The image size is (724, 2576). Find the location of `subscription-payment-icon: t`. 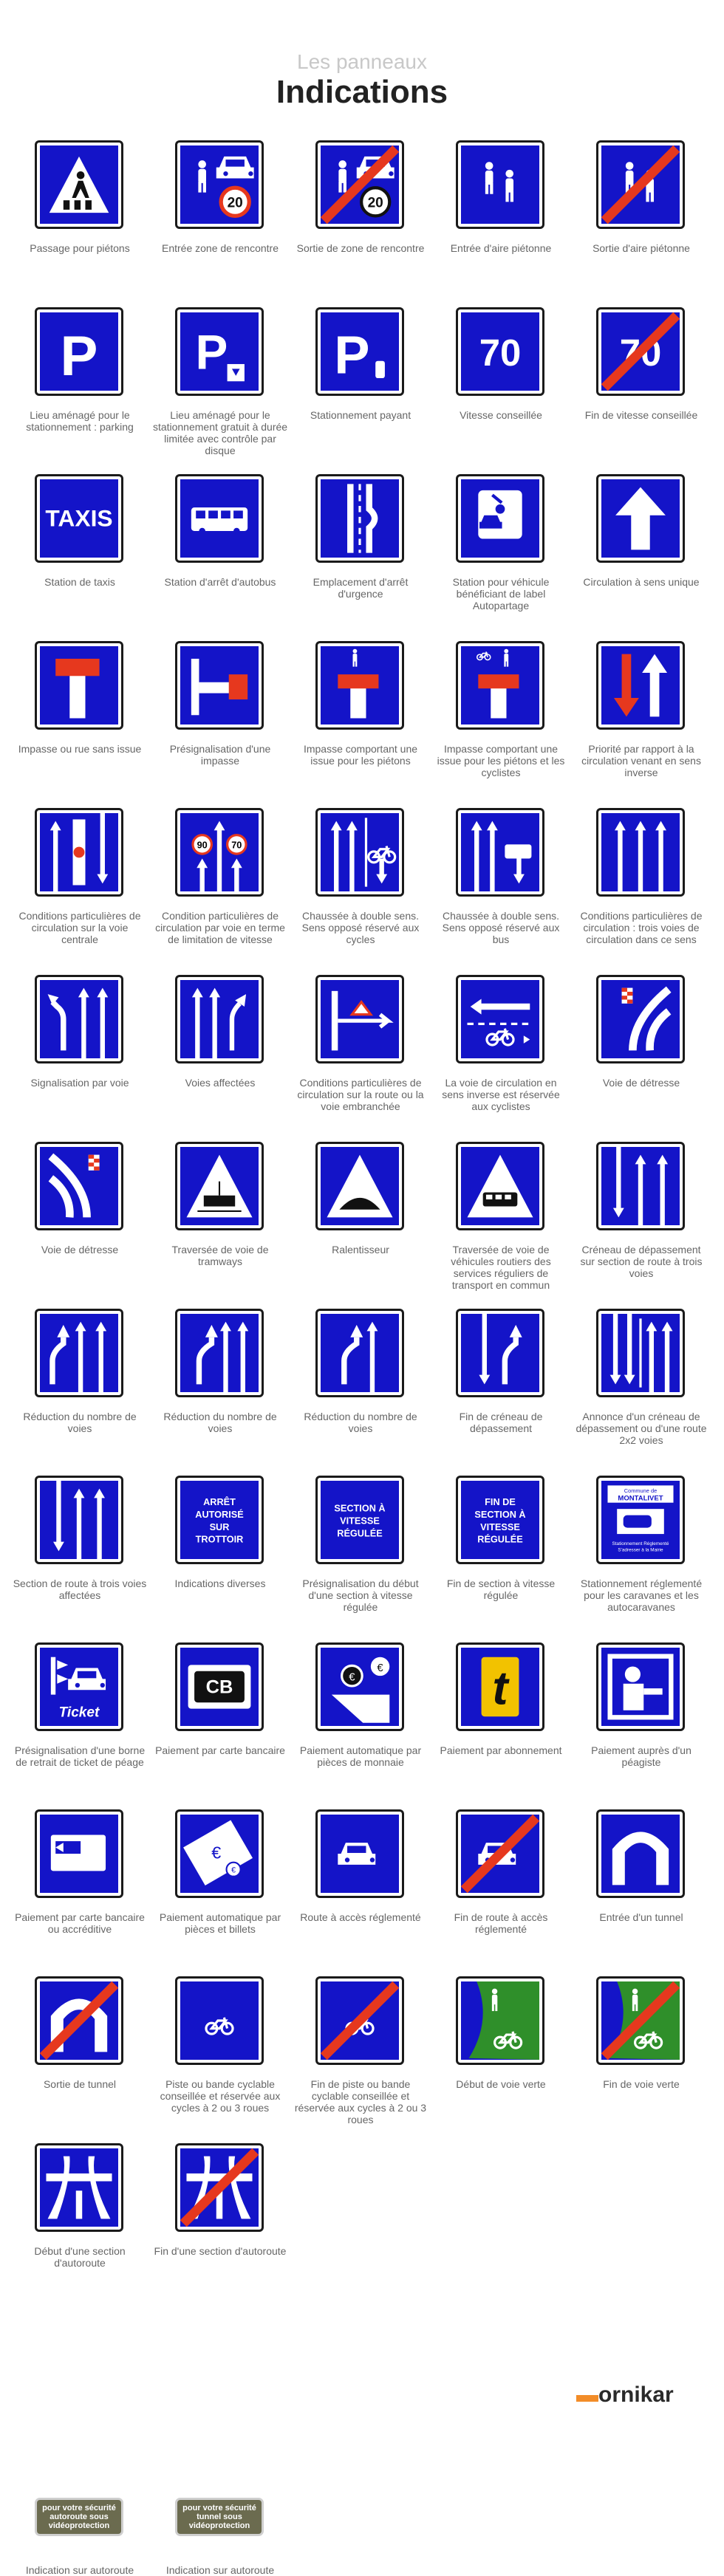

subscription-payment-icon: t is located at coordinates (500, 1686).